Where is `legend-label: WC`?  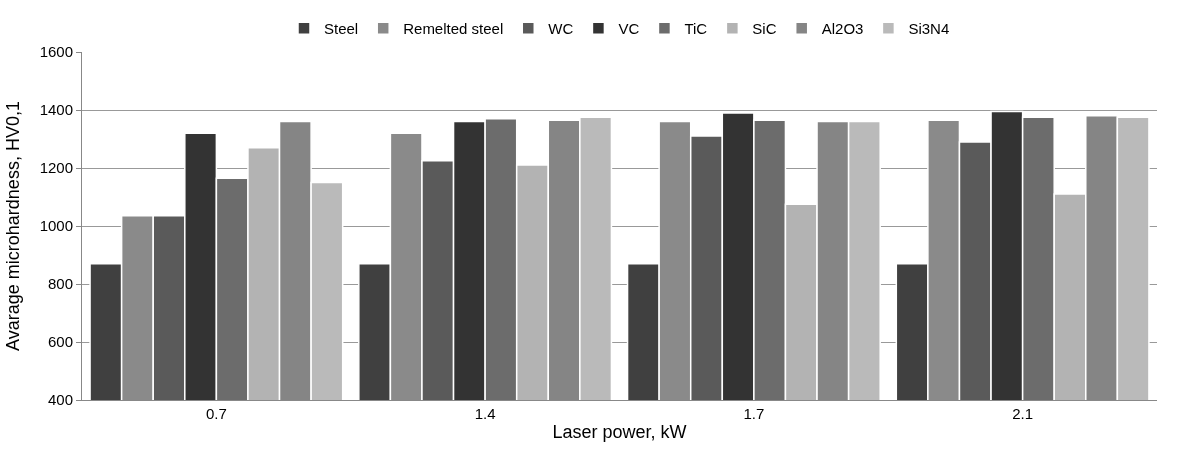 legend-label: WC is located at coordinates (561, 29).